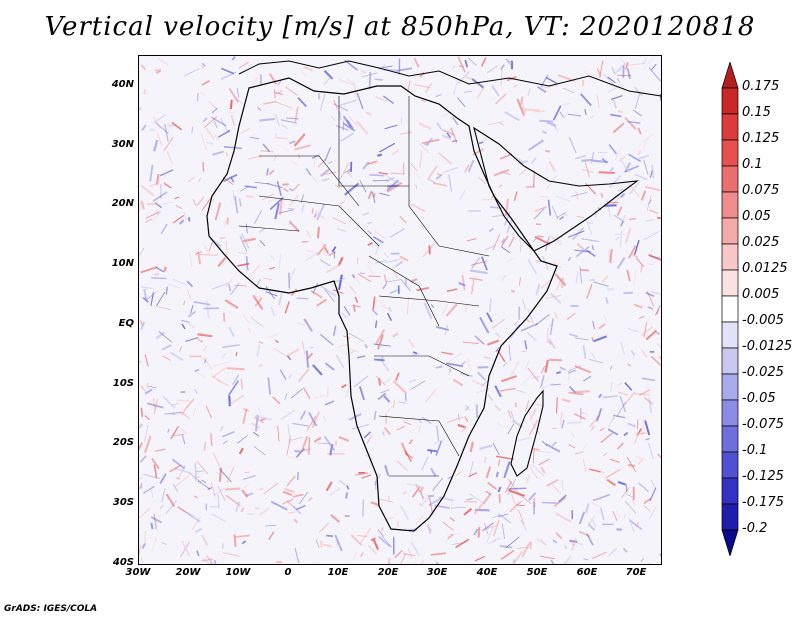 The width and height of the screenshot is (800, 618). I want to click on lat-label-20s: 20S, so click(123, 442).